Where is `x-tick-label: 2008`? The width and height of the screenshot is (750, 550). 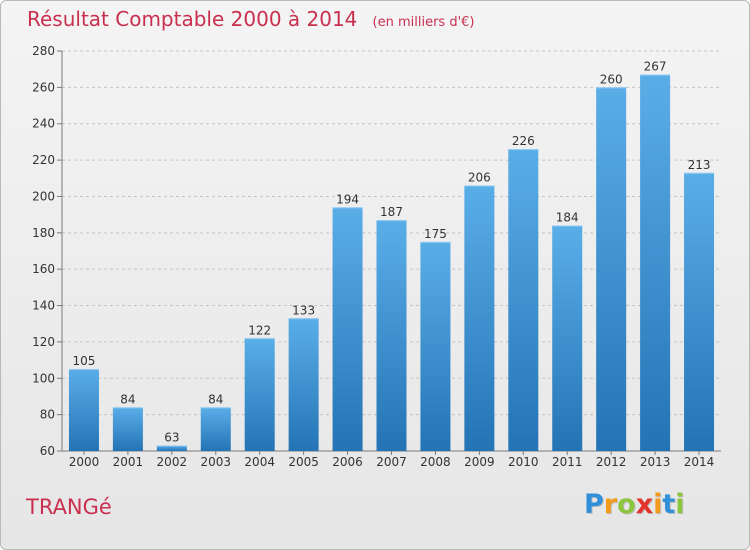
x-tick-label: 2008 is located at coordinates (435, 462).